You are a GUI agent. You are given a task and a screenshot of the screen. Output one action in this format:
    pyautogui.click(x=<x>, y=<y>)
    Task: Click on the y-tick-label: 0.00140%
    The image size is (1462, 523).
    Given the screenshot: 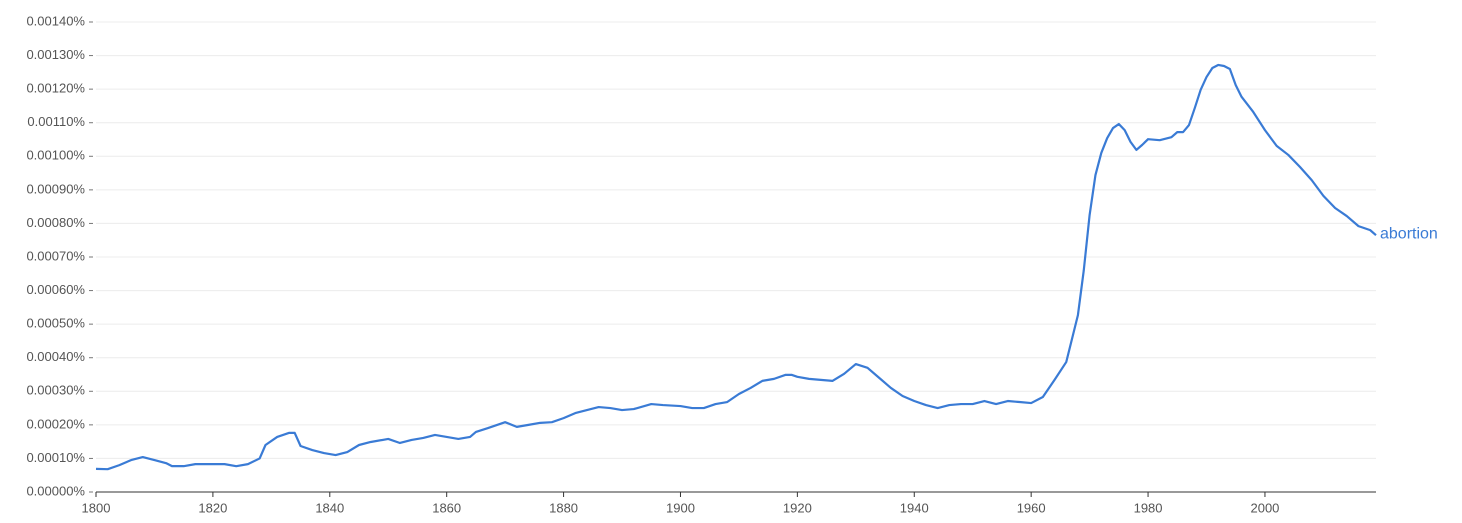 What is the action you would take?
    pyautogui.click(x=55, y=20)
    